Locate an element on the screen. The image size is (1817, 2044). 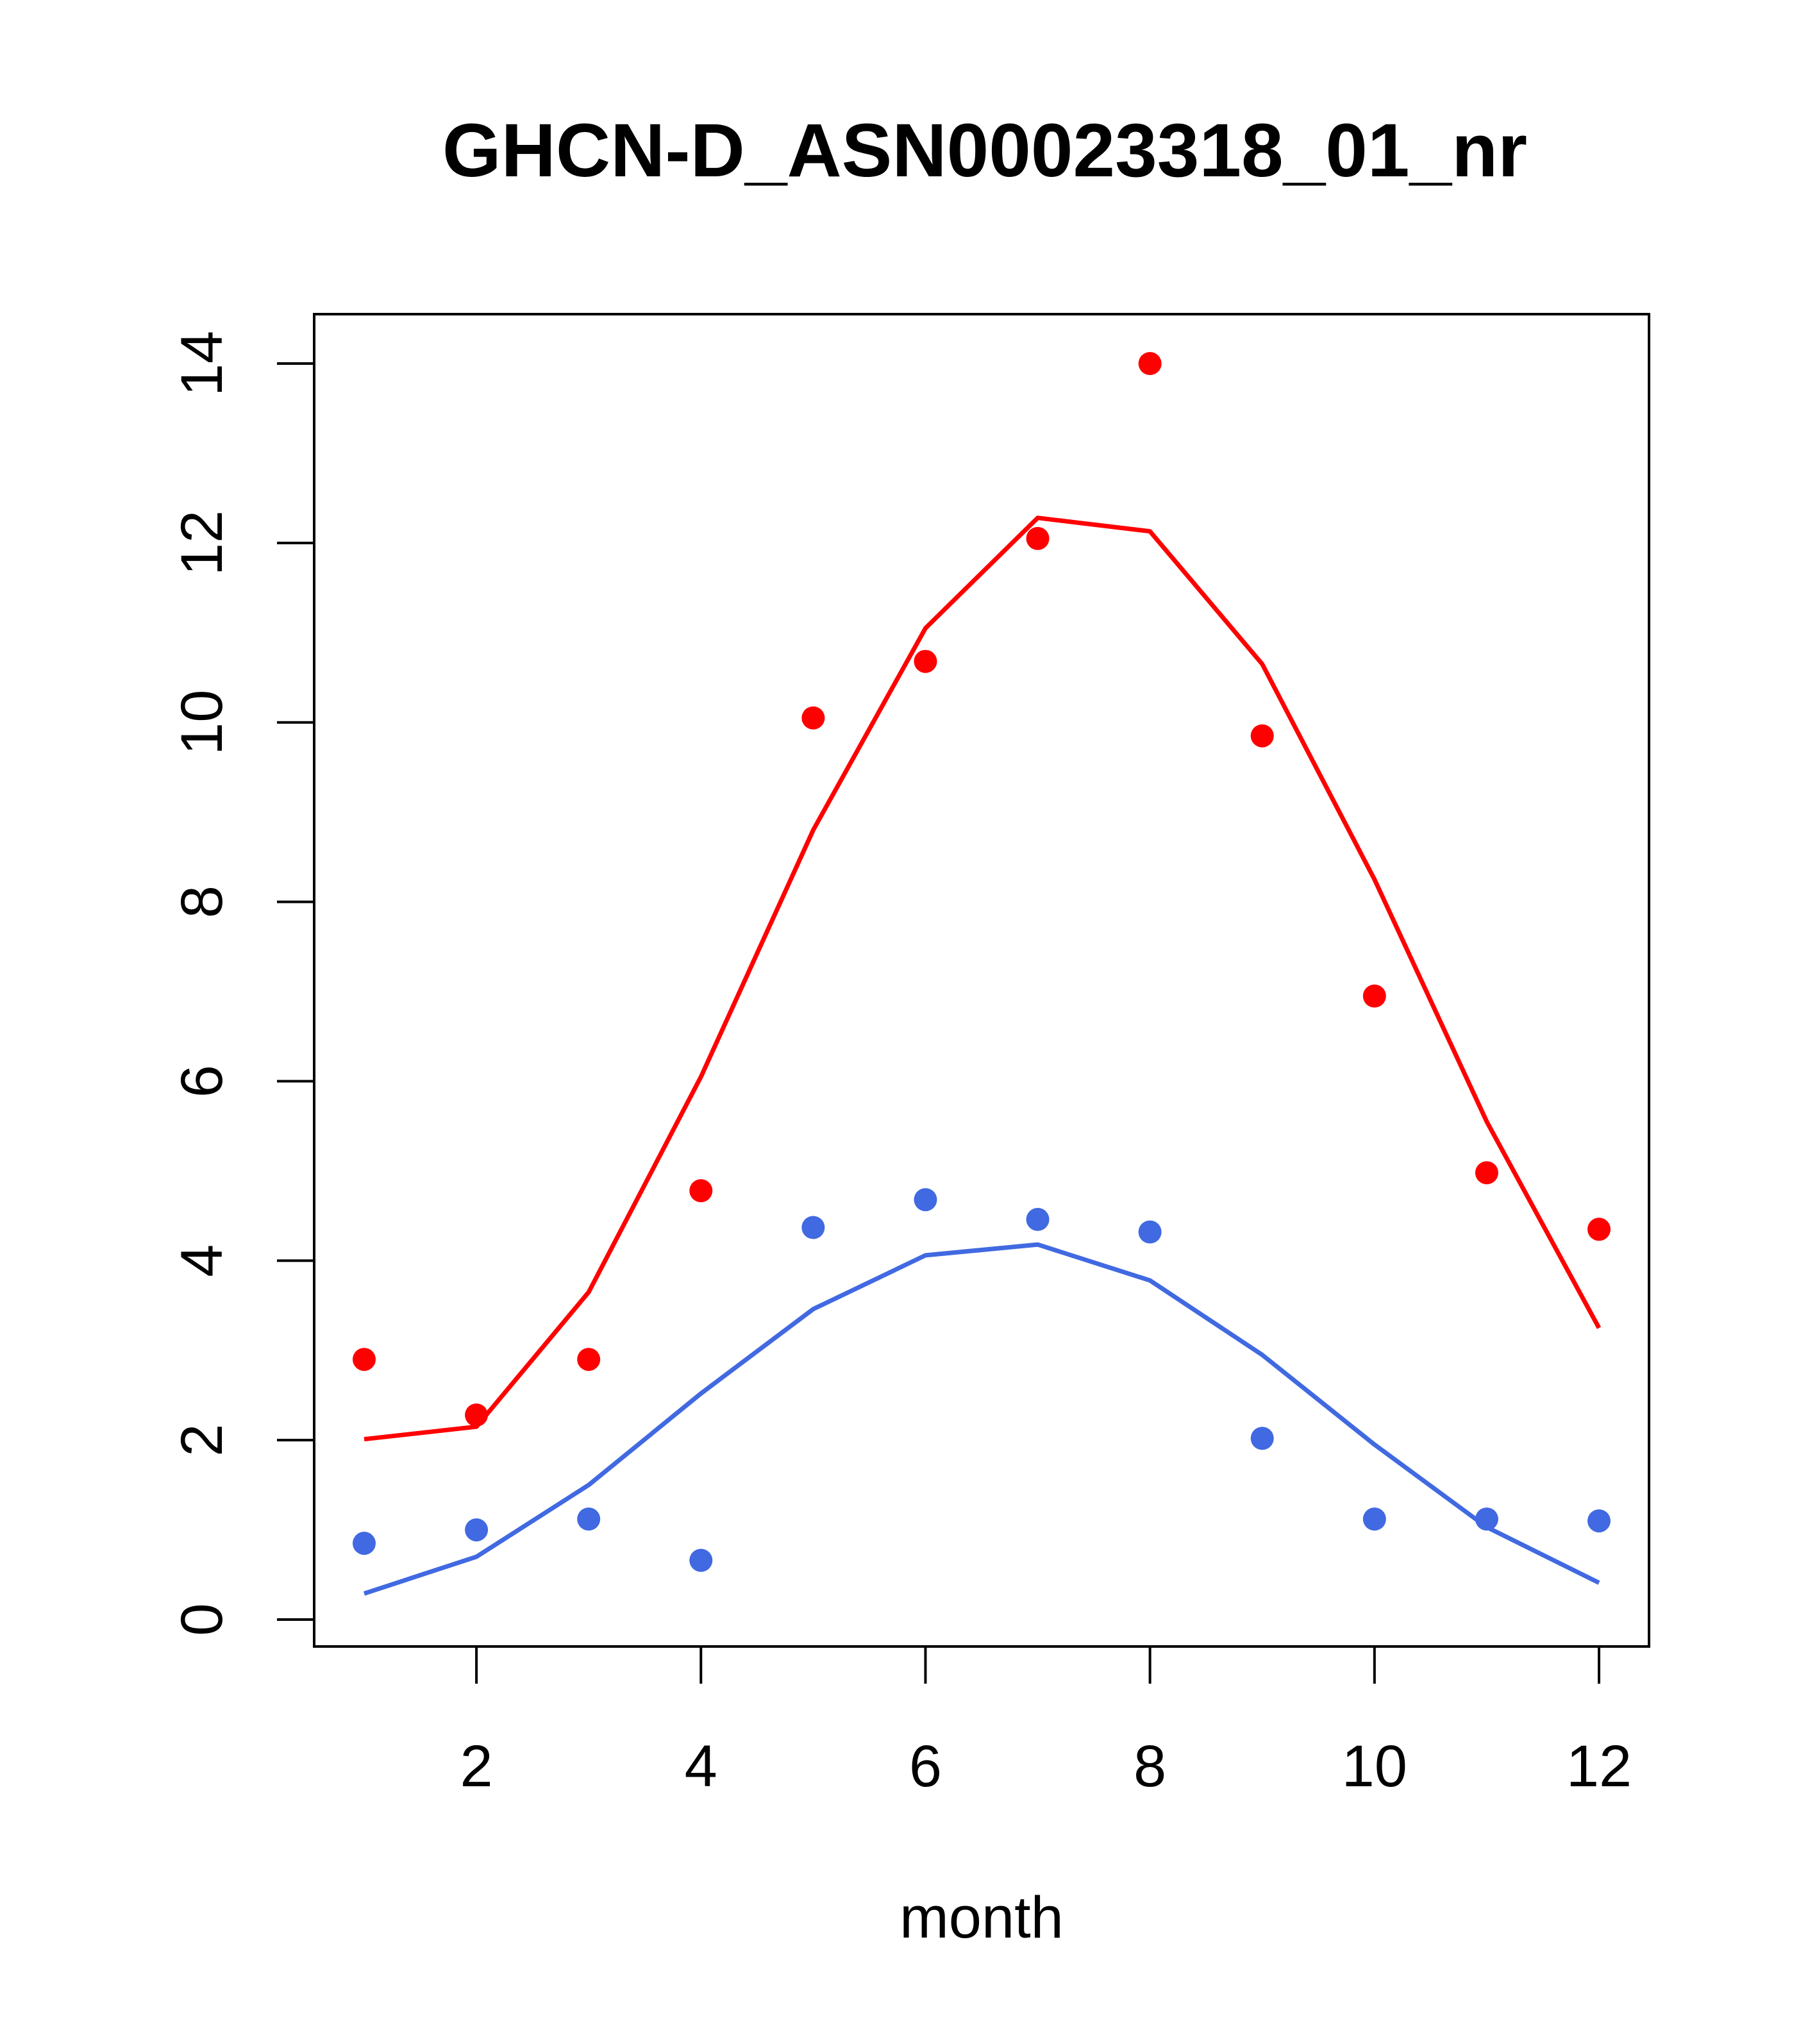
chart-title: GHCN-D_ASN00023318_01_nr is located at coordinates (984, 150).